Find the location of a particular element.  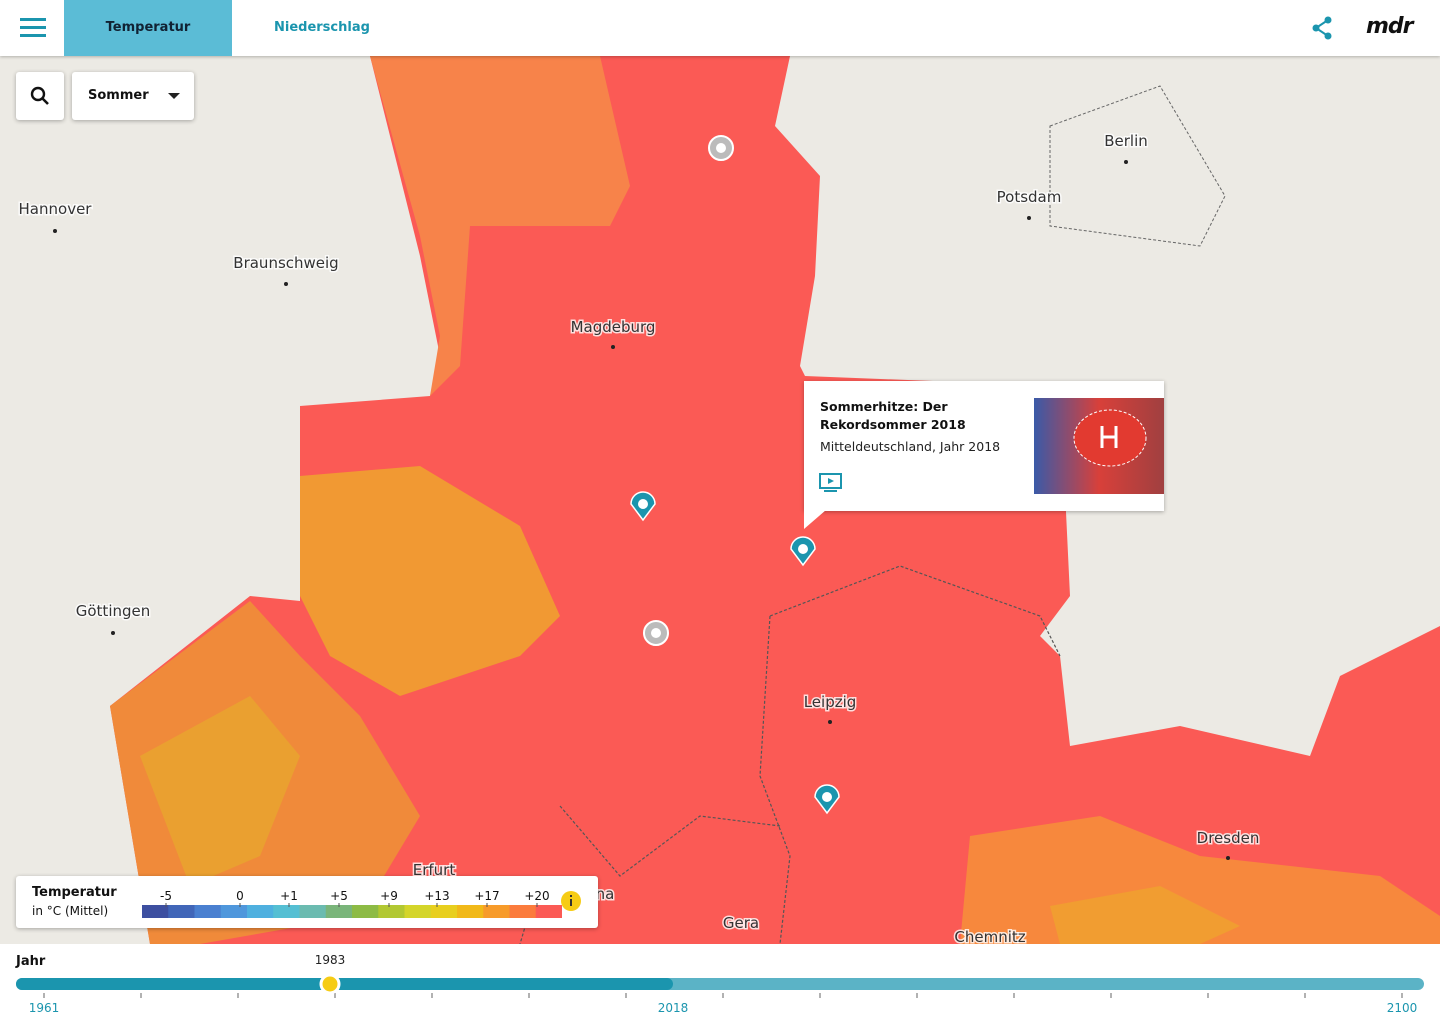

legend-label: +13 is located at coordinates (436, 896).